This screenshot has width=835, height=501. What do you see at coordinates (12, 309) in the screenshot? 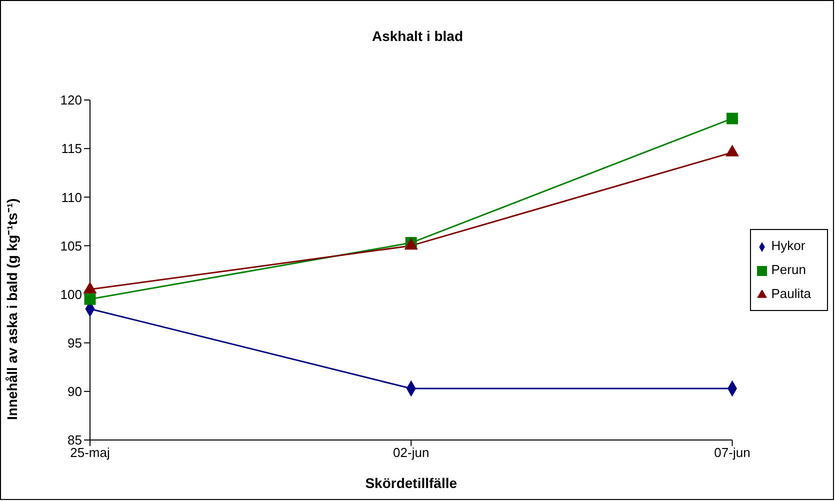
I see `y-axis-title: Innehåll av aska i bald (g kg⁻¹ts⁻¹)` at bounding box center [12, 309].